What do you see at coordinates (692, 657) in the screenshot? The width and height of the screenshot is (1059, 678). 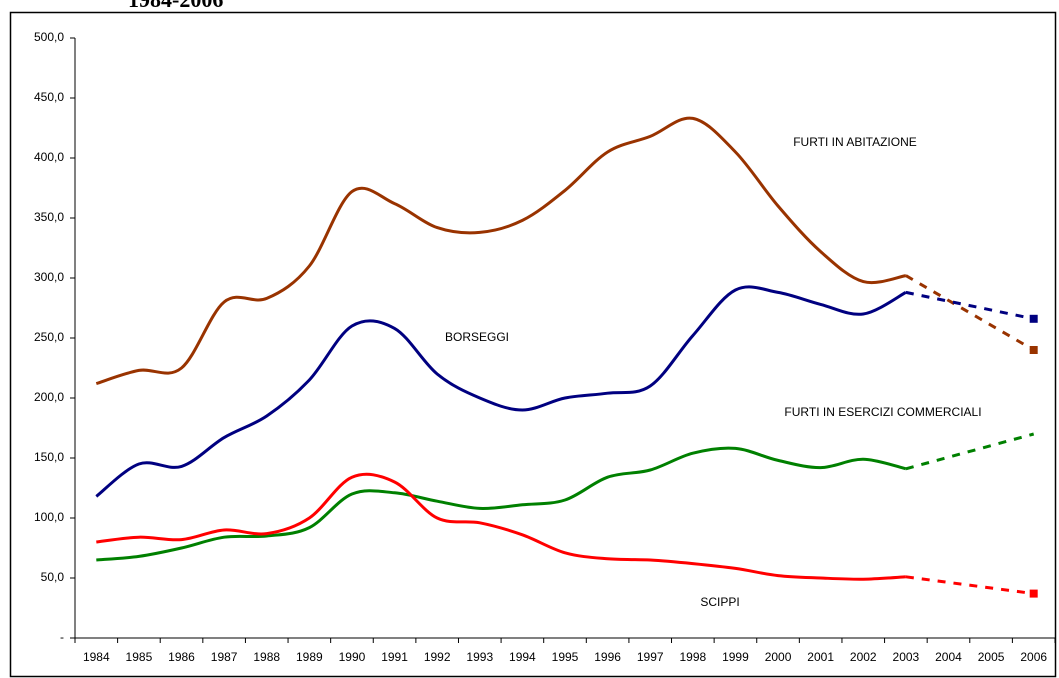 I see `x-tick-label: 1998` at bounding box center [692, 657].